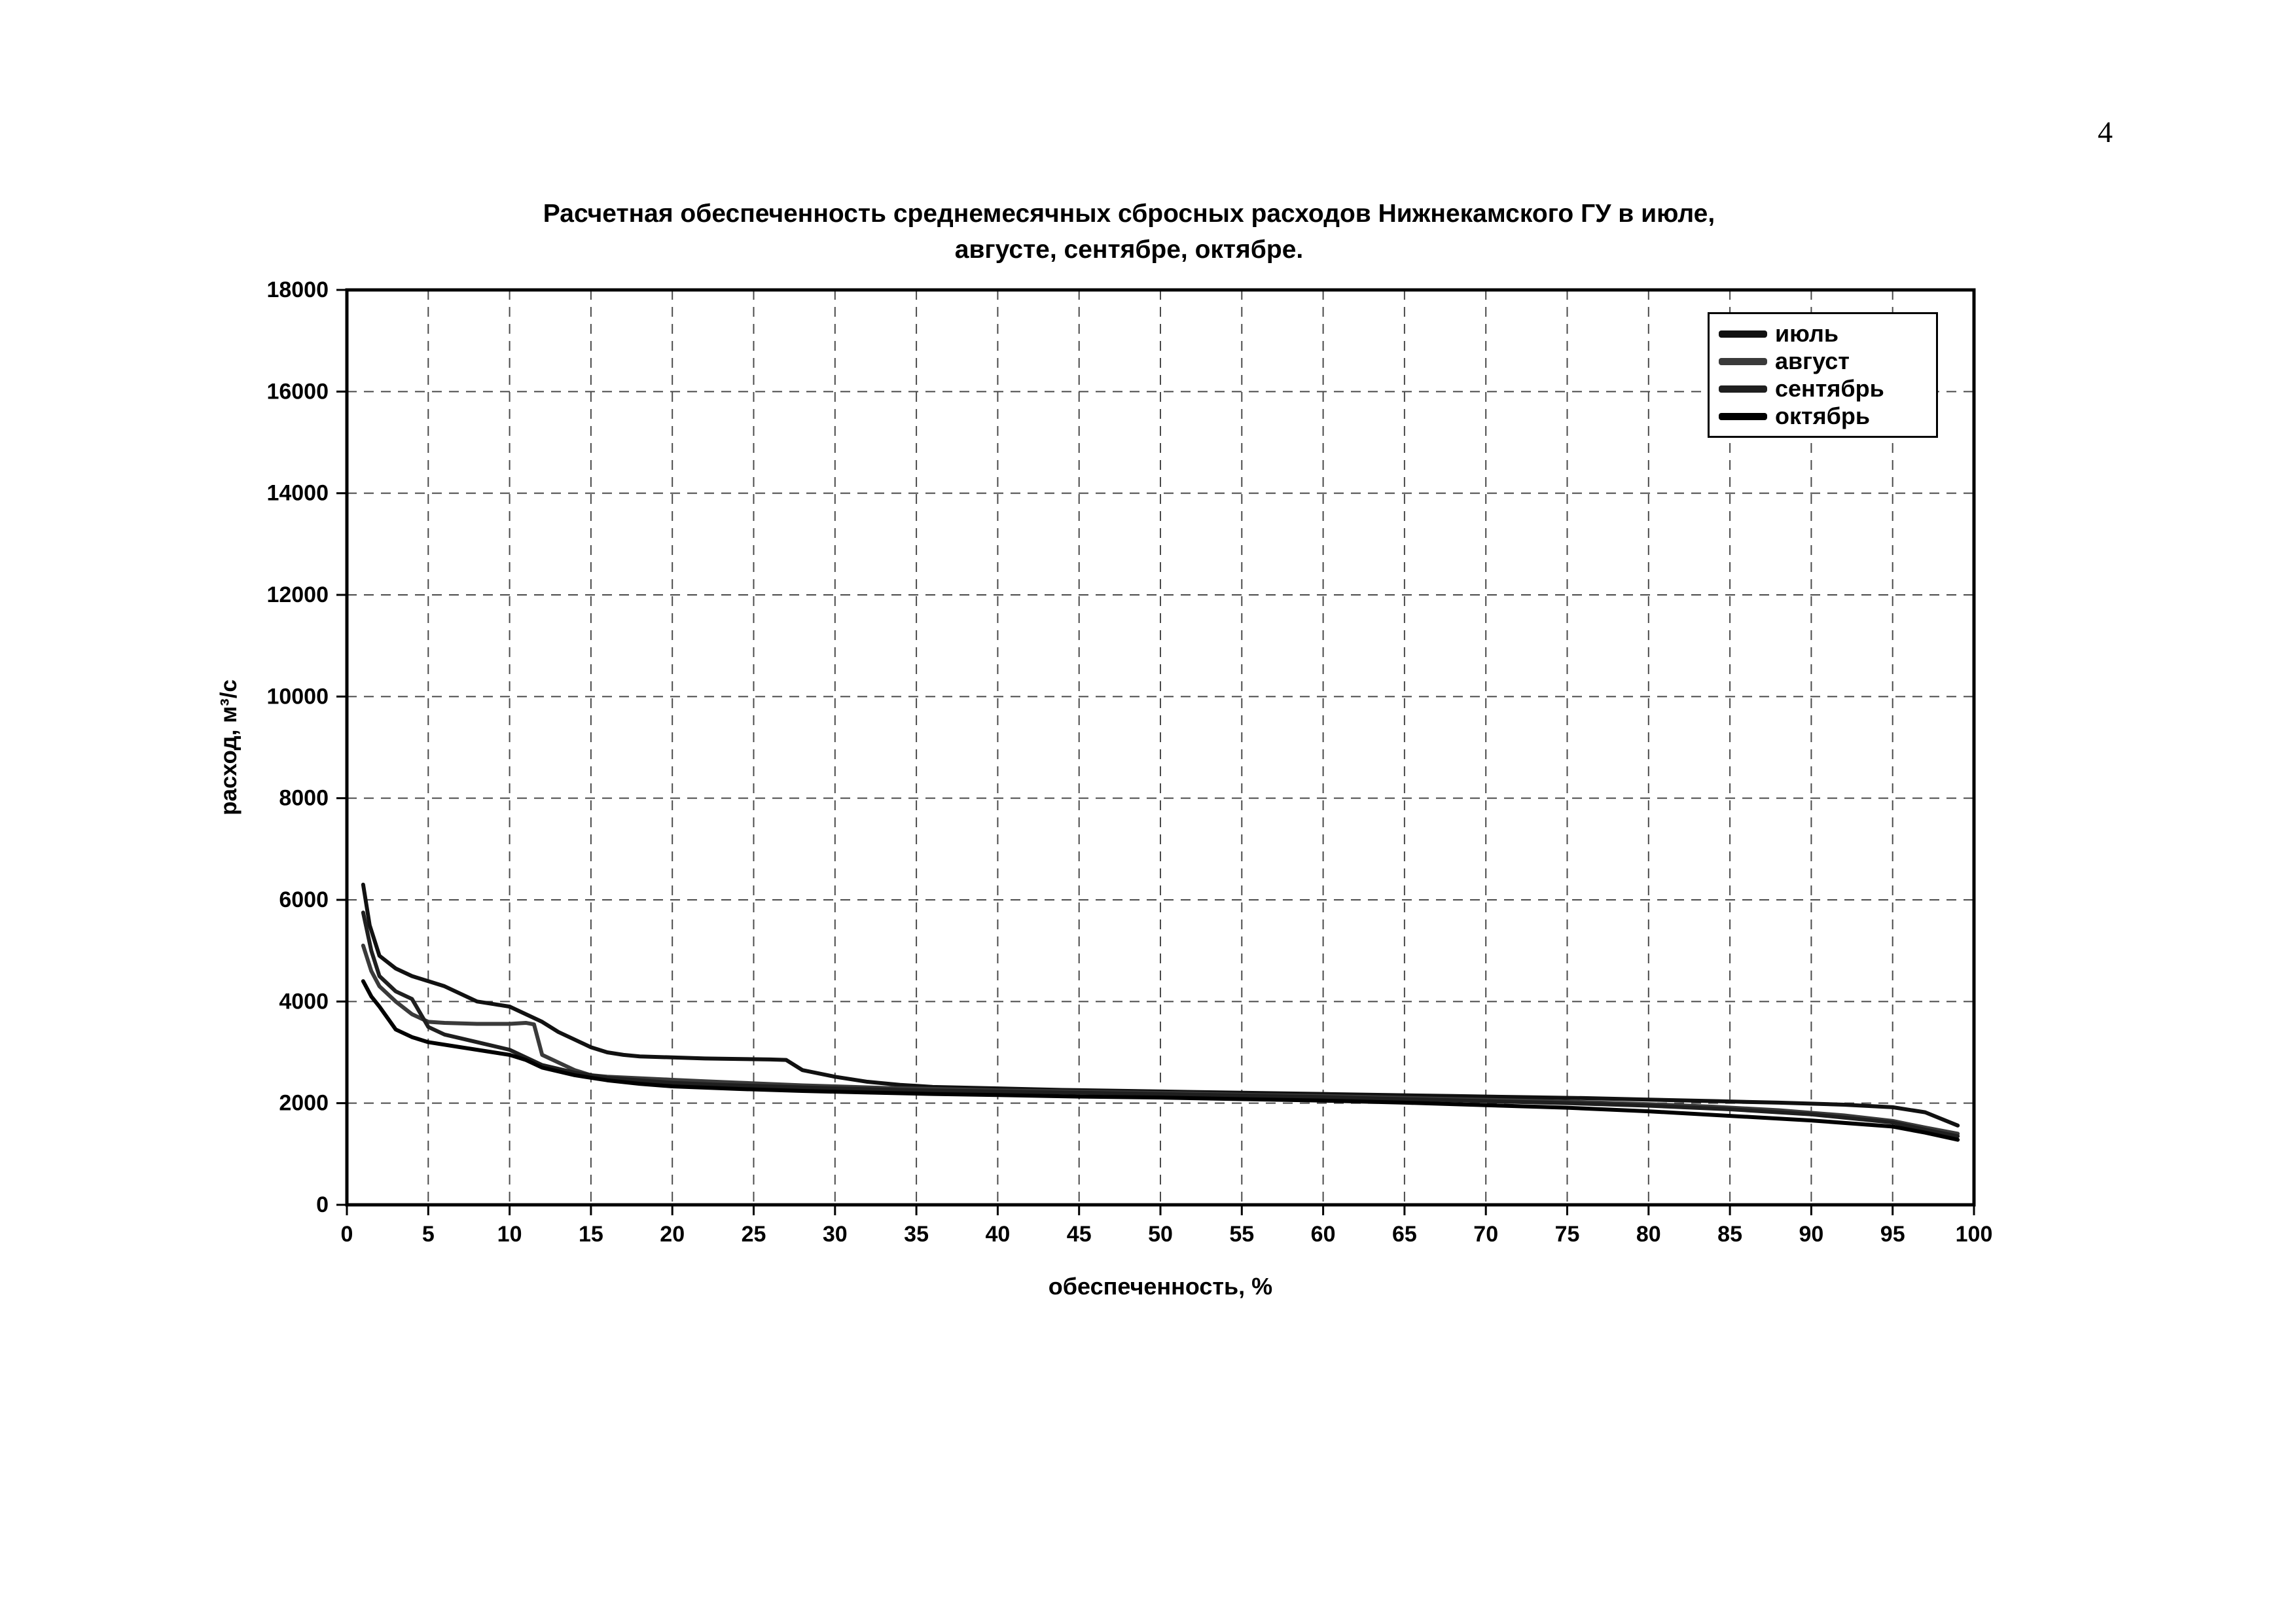 The width and height of the screenshot is (2296, 1623). Describe the element at coordinates (916, 1234) in the screenshot. I see `svg-text: 35` at that location.